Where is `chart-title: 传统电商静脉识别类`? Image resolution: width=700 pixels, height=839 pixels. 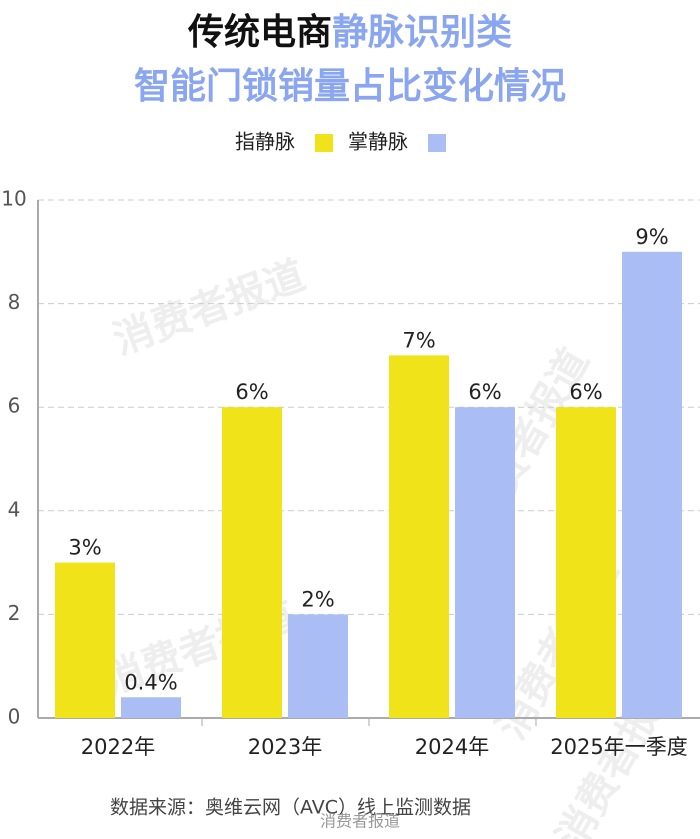 chart-title: 传统电商静脉识别类 is located at coordinates (349, 32).